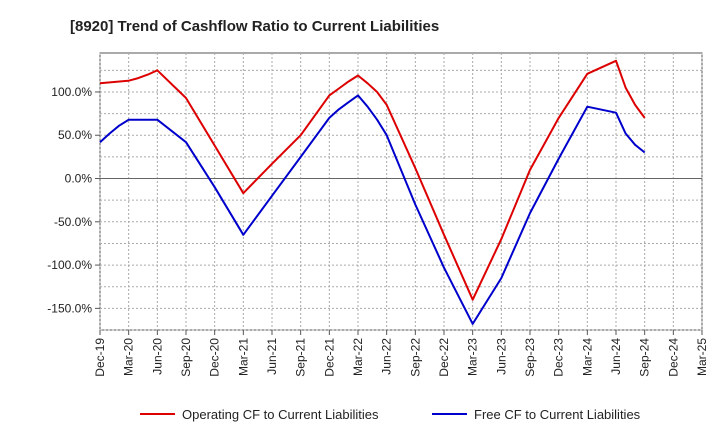  Describe the element at coordinates (280, 414) in the screenshot. I see `legend-label-operating-cf: Operating CF to Current Liabilities` at that location.